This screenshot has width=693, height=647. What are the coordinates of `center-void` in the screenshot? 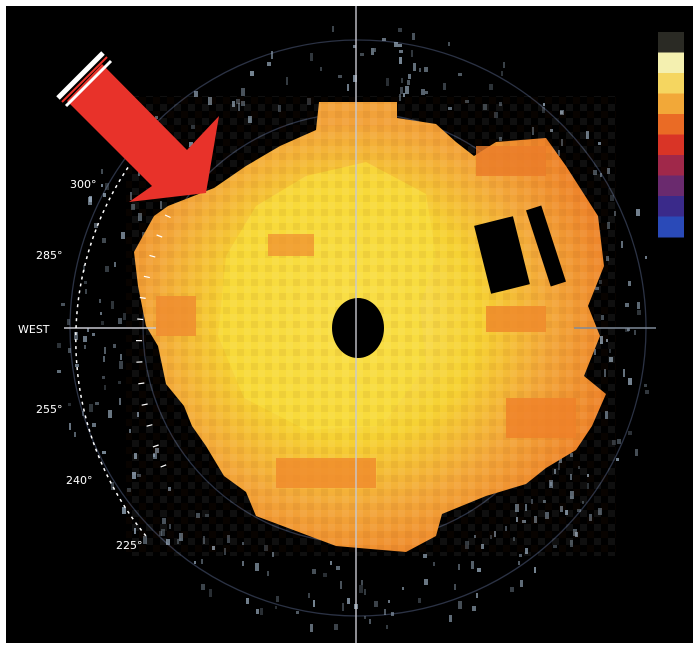 It's located at (358, 328).